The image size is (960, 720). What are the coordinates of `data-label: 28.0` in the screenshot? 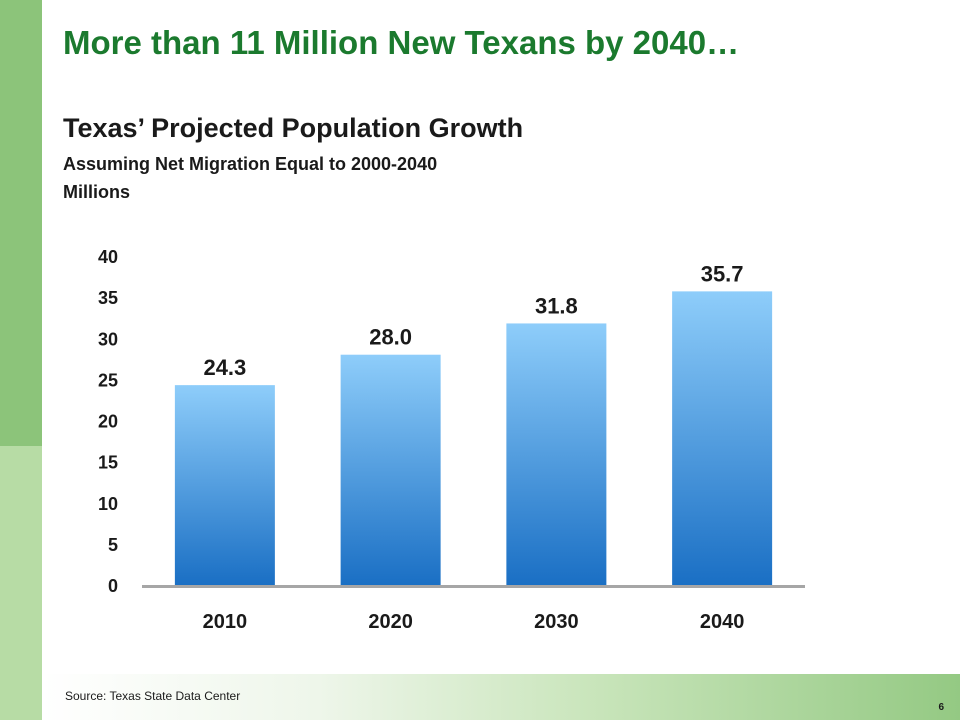 It's located at (390, 337).